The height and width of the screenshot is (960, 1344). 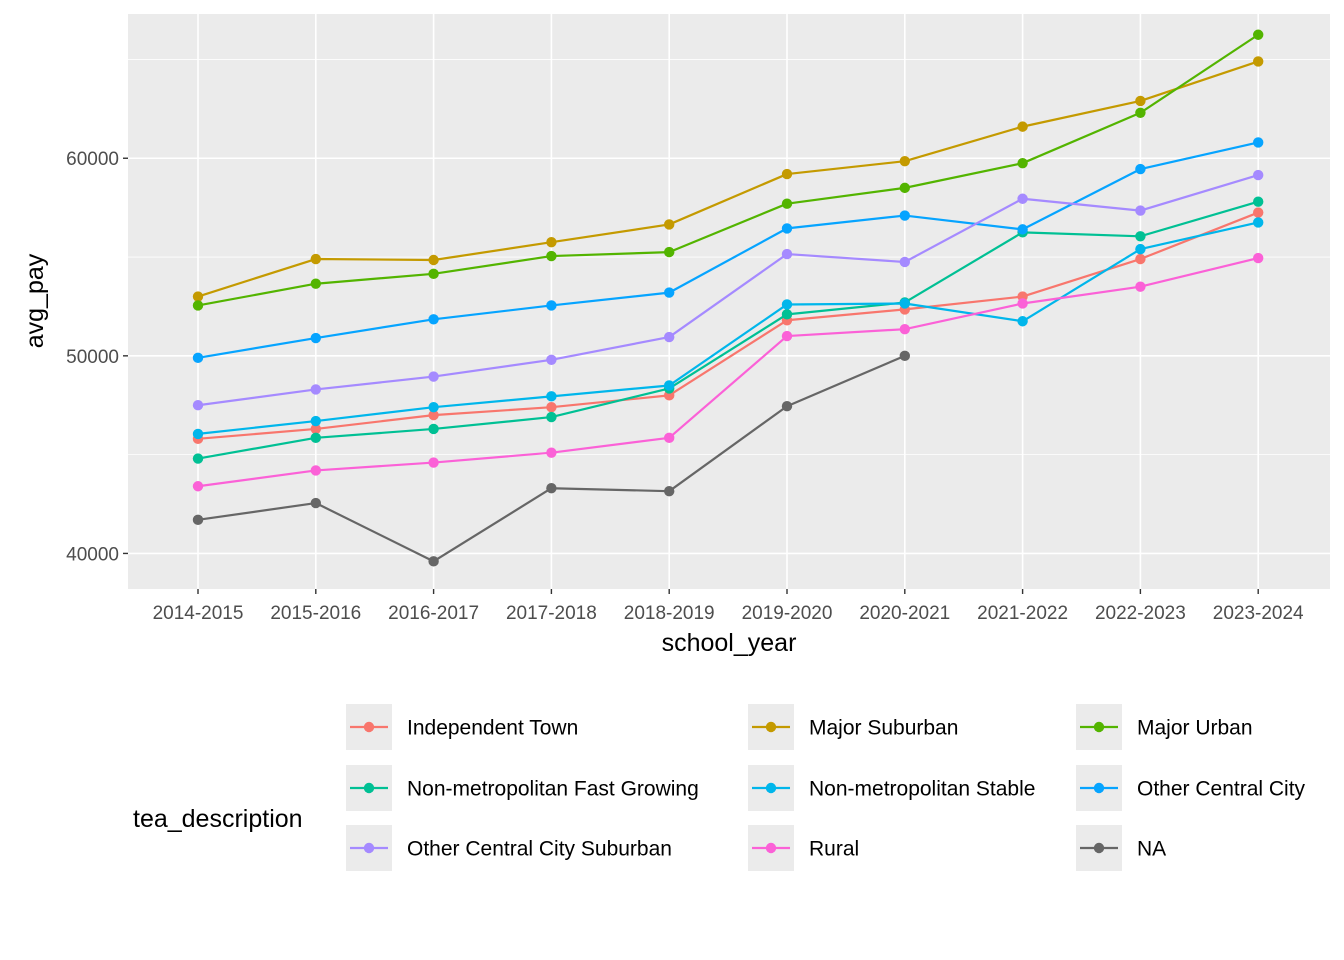 I want to click on x-tick-label: 2022-2023, so click(x=1140, y=613).